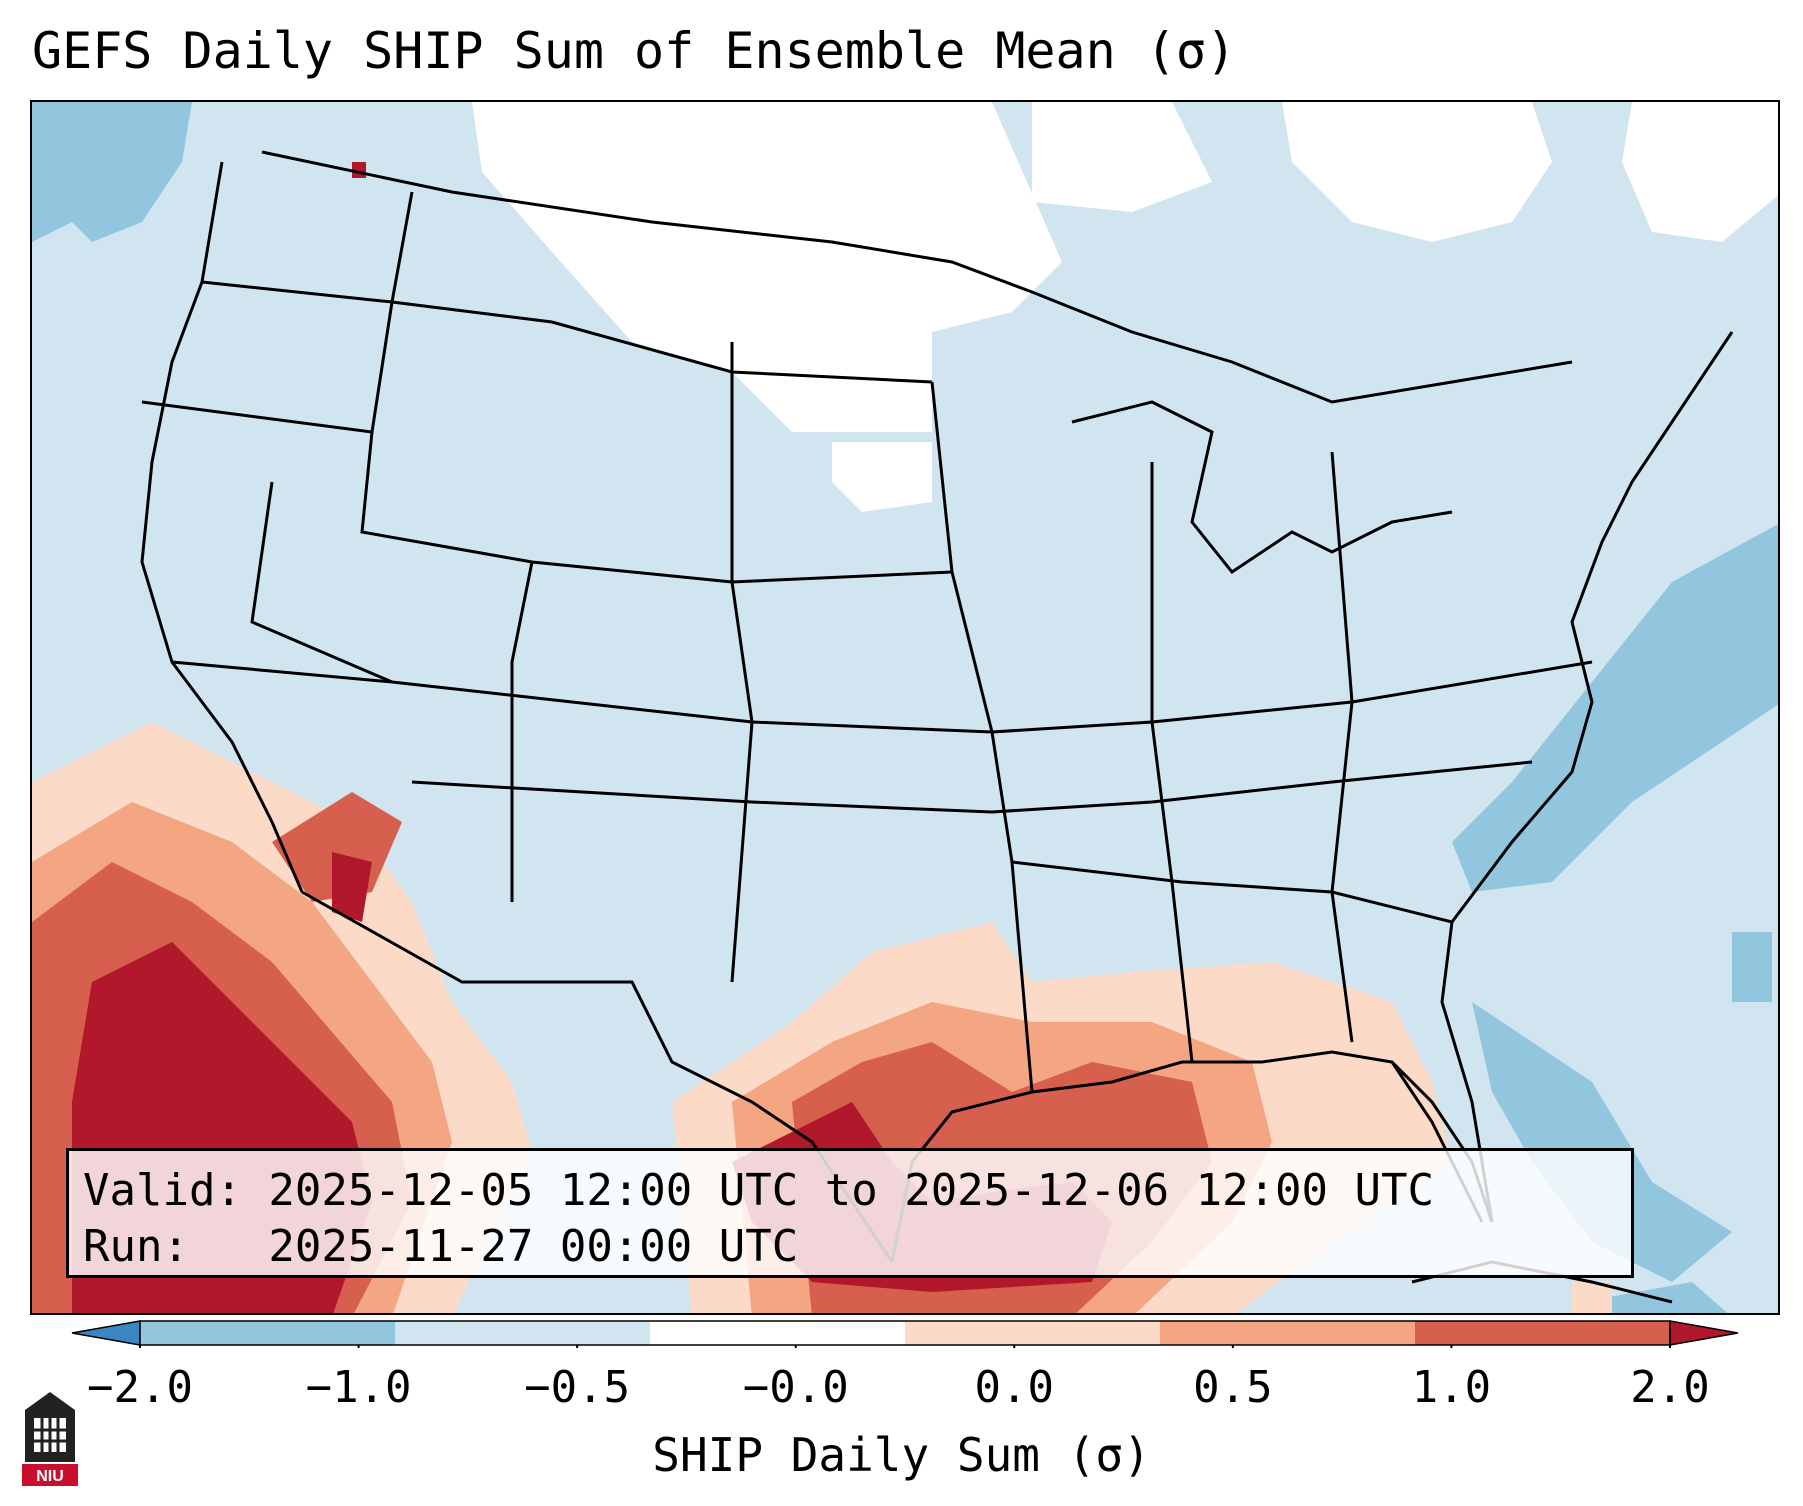 The height and width of the screenshot is (1506, 1803). I want to click on colorbar, so click(905, 1334).